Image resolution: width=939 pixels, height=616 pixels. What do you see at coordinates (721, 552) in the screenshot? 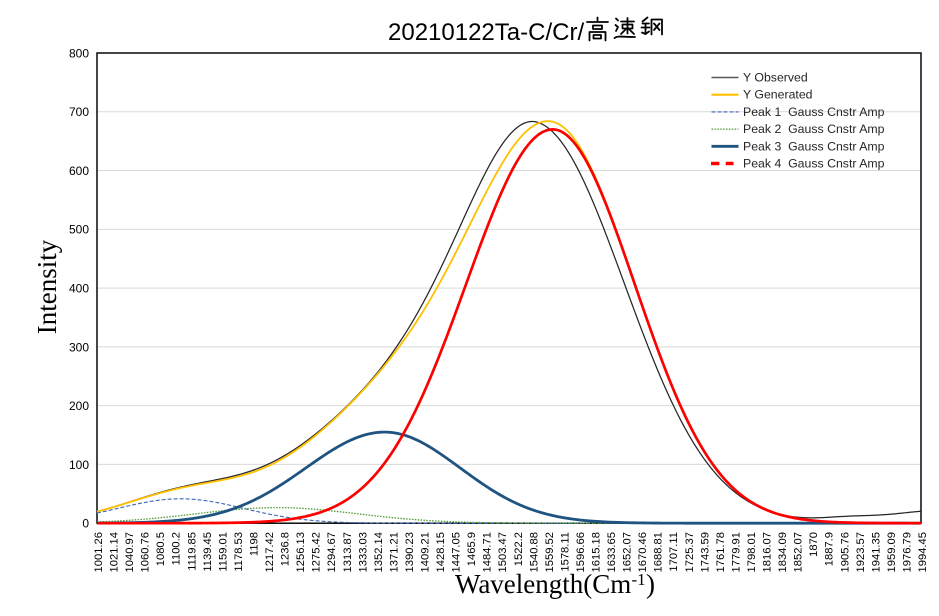
I see `svg-text: 1761.78` at bounding box center [721, 552].